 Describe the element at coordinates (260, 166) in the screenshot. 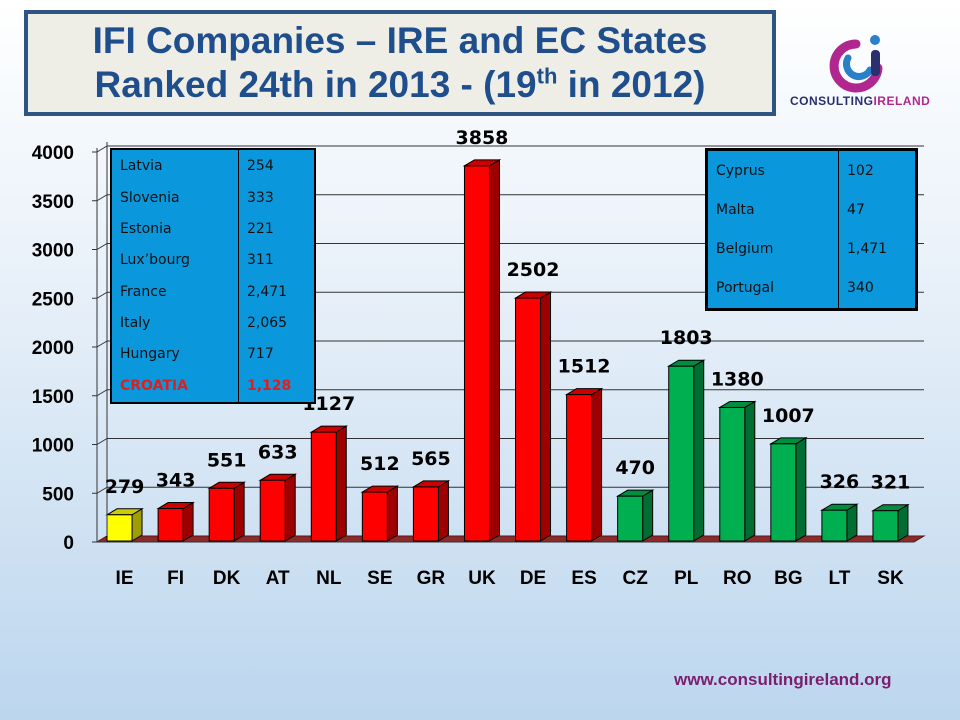

I see `country-value: 254` at that location.